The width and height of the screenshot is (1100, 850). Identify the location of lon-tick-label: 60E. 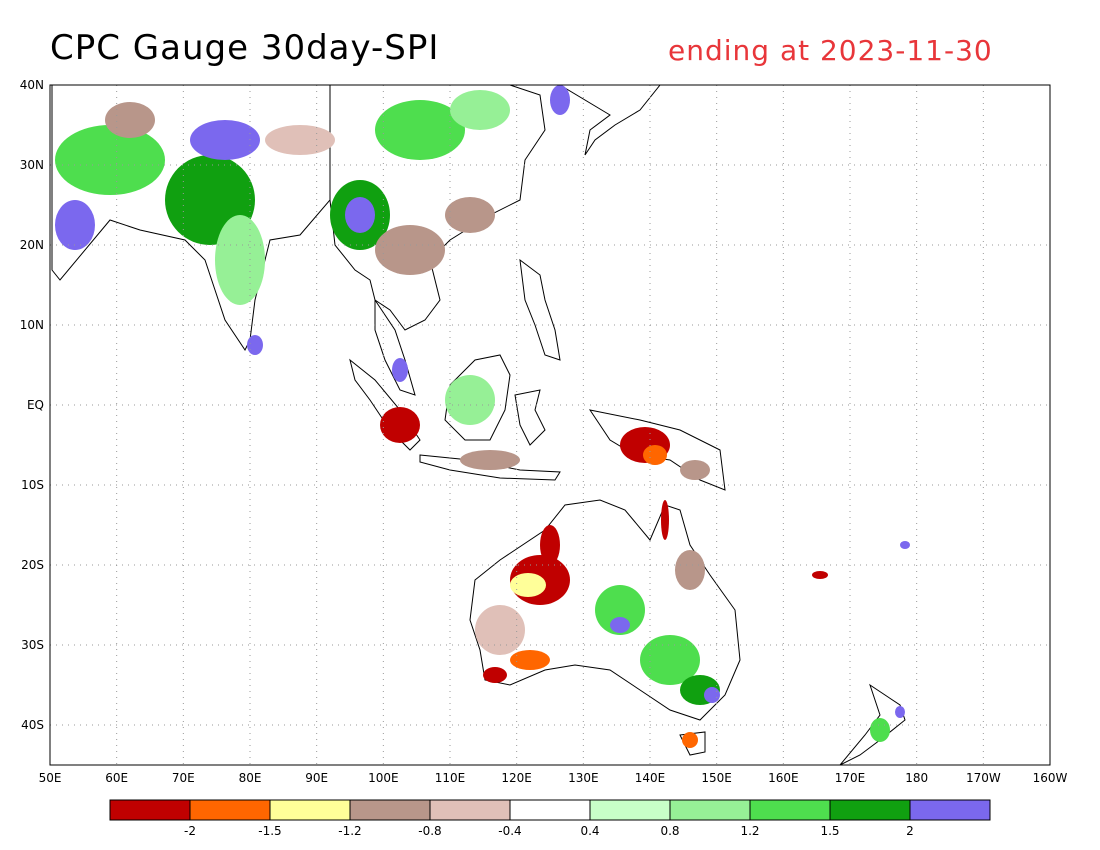
(116, 778).